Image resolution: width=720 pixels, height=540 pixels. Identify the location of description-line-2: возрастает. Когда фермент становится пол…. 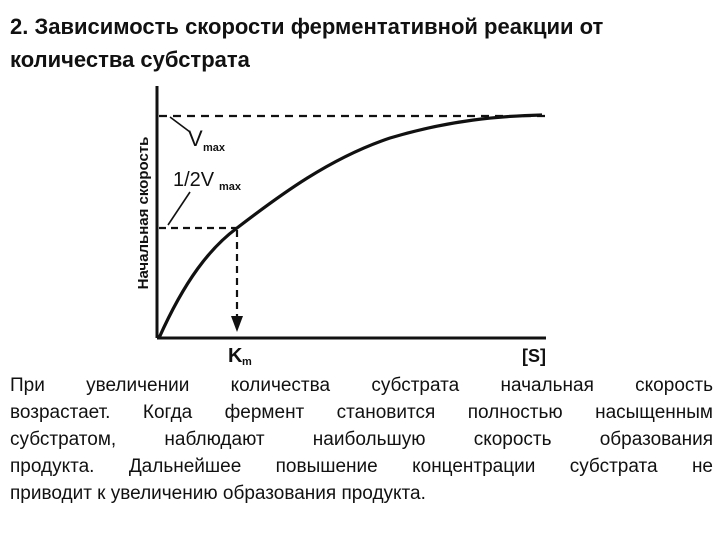
(361, 412).